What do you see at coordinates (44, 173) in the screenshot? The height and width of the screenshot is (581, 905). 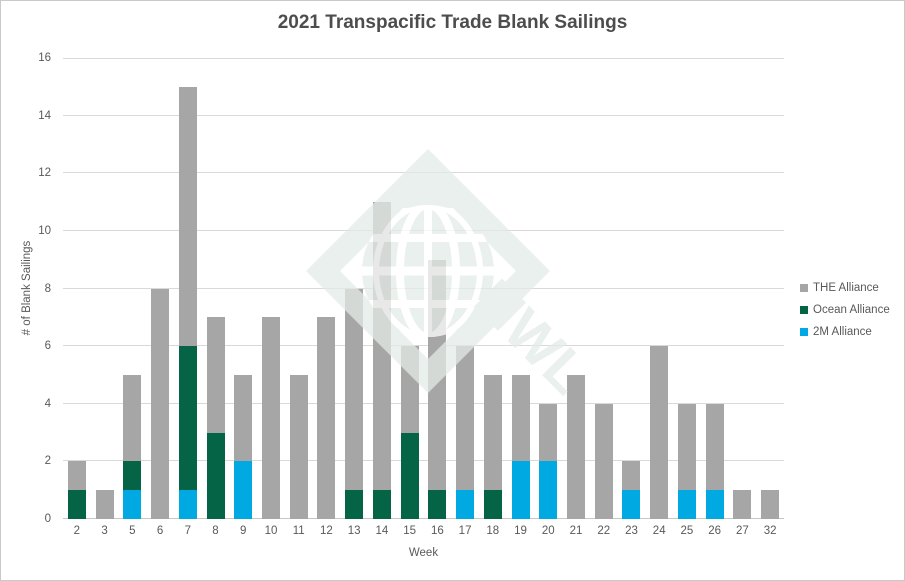 I see `y-tick-label: 12` at bounding box center [44, 173].